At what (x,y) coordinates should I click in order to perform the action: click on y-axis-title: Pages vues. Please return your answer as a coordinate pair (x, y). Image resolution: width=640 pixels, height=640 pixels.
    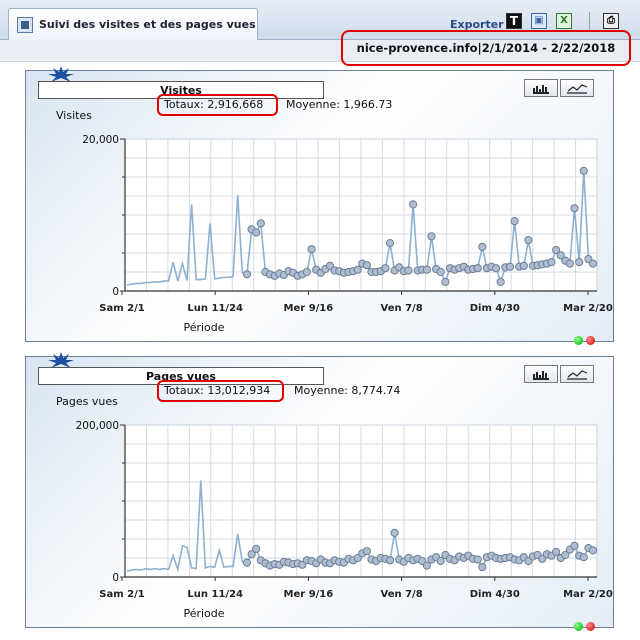
    Looking at the image, I should click on (87, 401).